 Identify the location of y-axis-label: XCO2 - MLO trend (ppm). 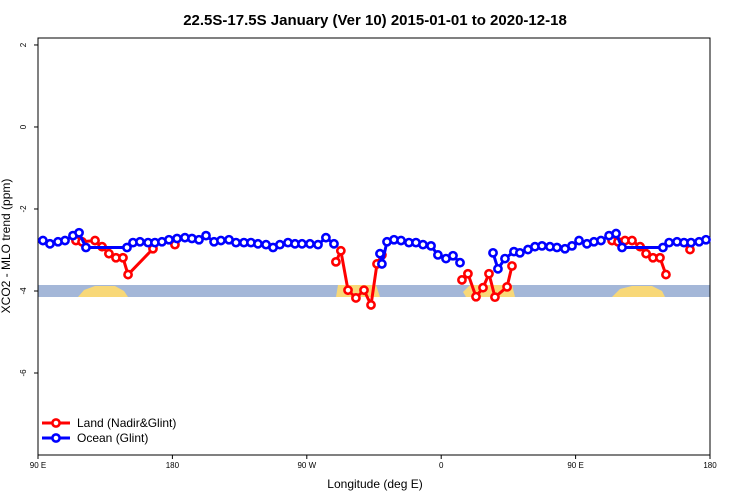
(6, 246).